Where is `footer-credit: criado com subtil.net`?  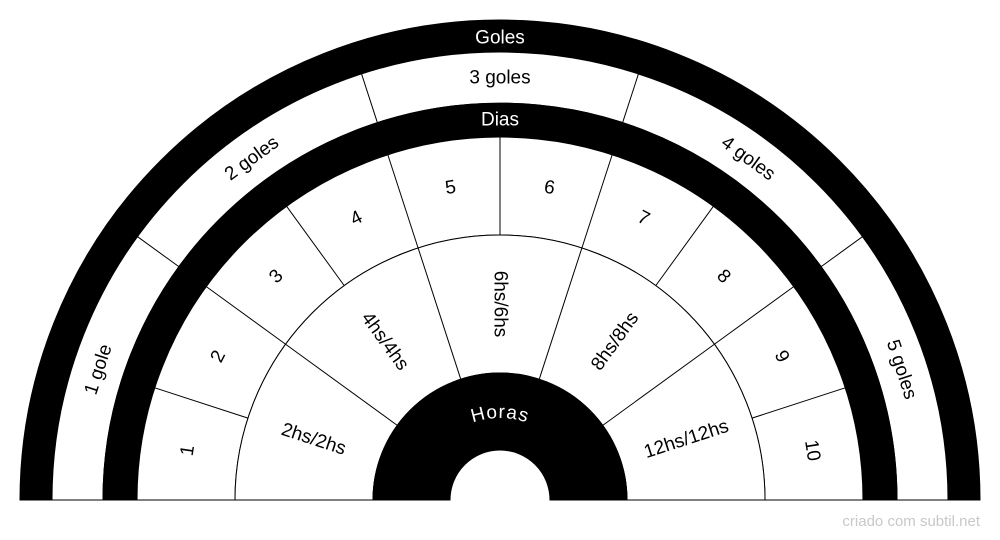 footer-credit: criado com subtil.net is located at coordinates (911, 521).